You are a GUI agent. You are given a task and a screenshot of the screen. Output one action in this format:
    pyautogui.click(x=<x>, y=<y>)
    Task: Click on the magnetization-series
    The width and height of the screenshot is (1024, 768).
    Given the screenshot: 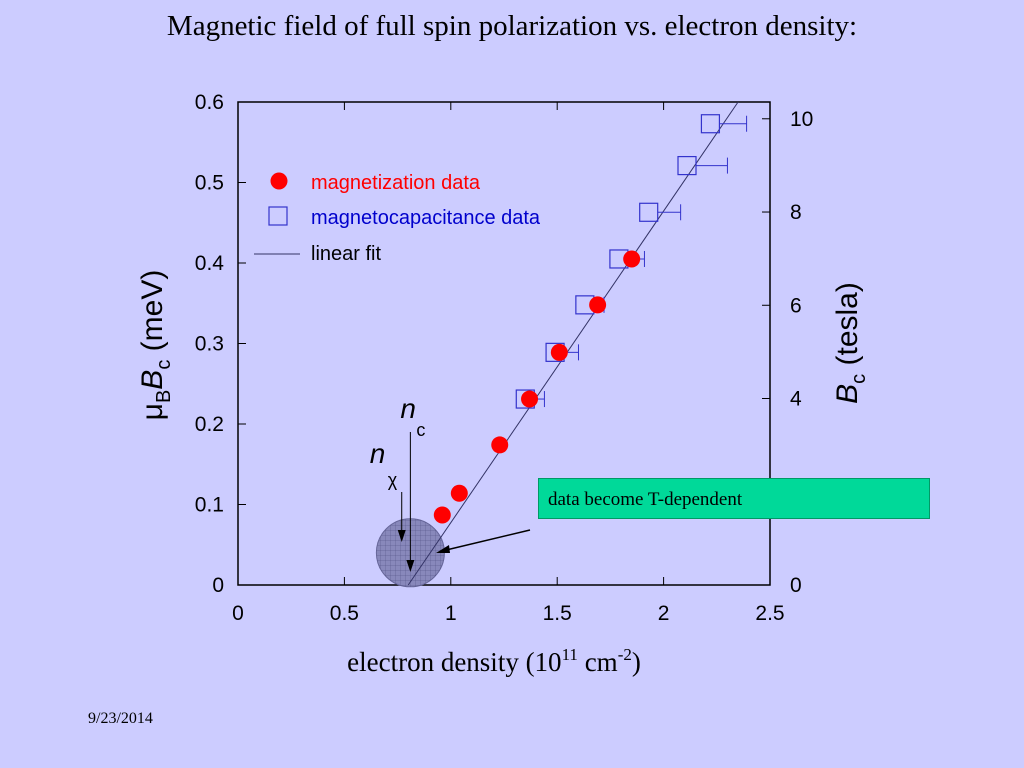 What is the action you would take?
    pyautogui.click(x=537, y=387)
    